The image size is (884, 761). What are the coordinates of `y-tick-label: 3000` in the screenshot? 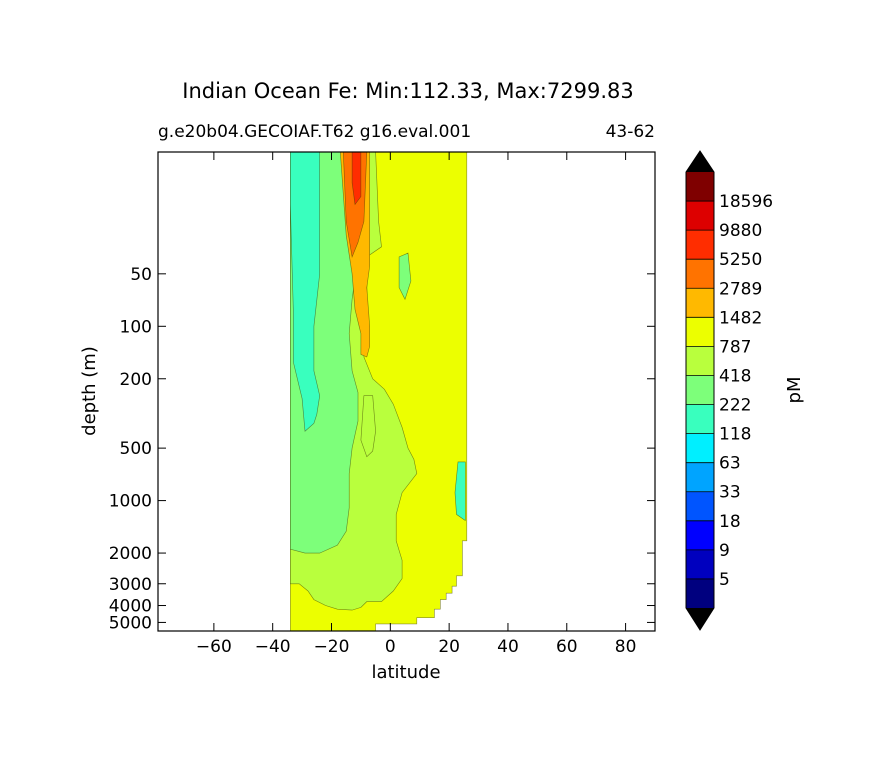 It's located at (130, 585).